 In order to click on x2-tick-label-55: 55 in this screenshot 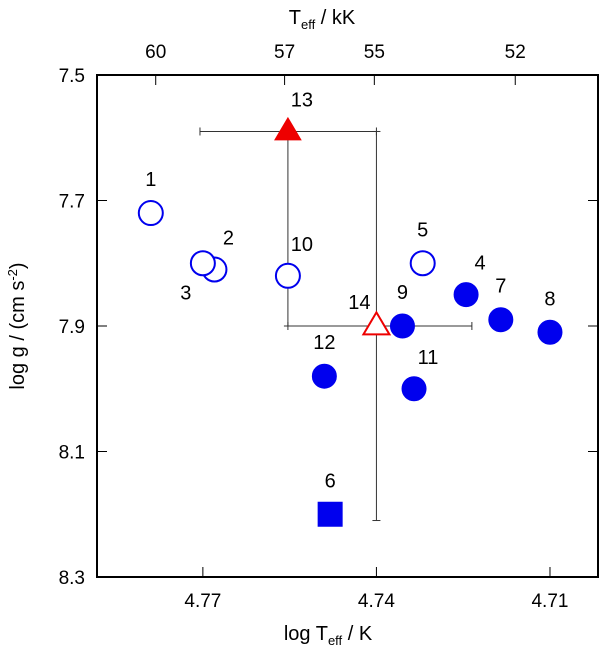, I will do `click(374, 52)`.